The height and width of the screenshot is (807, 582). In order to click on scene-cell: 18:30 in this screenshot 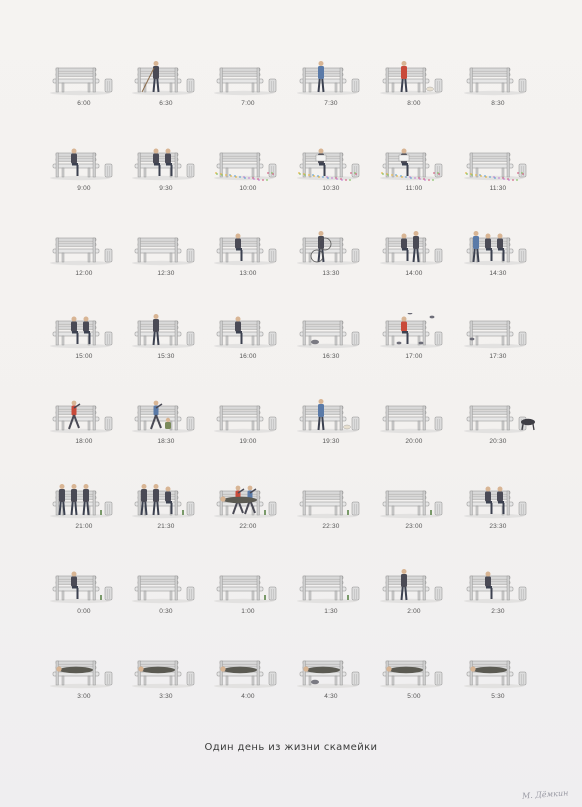, I will do `click(171, 433)`.